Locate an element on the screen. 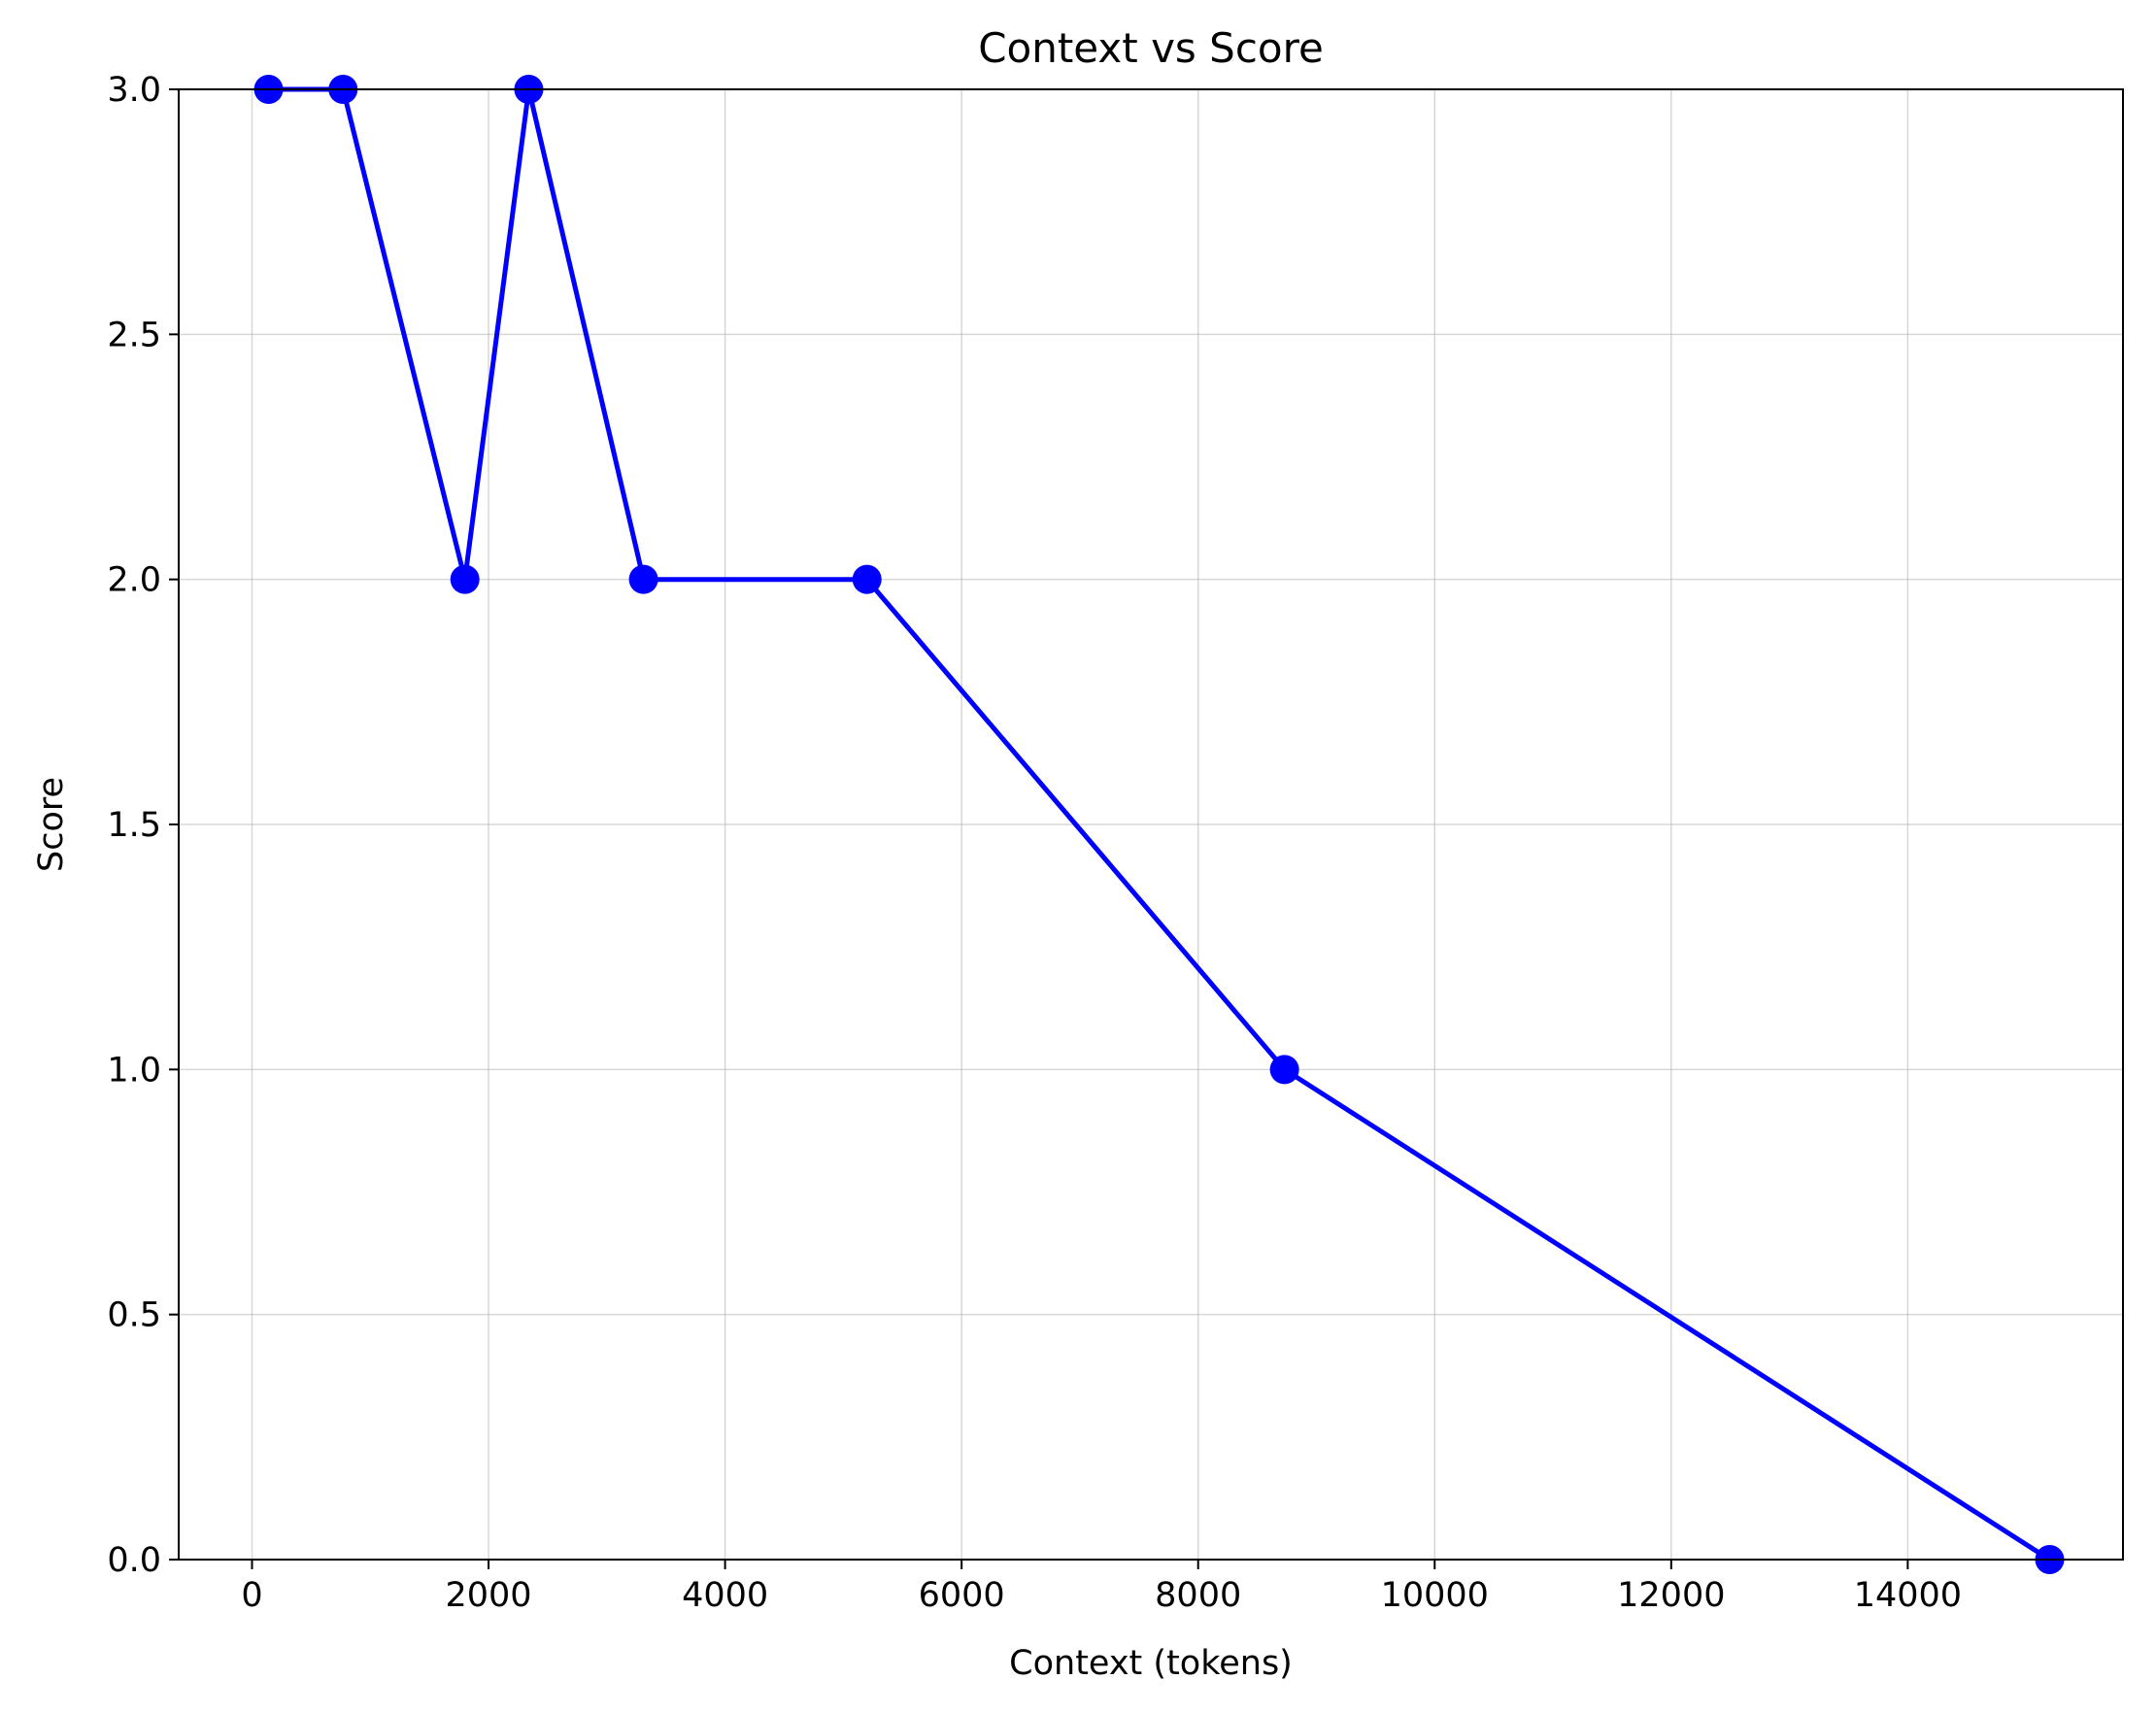 This screenshot has width=2156, height=1713. y-tick-label: 2.0 is located at coordinates (134, 580).